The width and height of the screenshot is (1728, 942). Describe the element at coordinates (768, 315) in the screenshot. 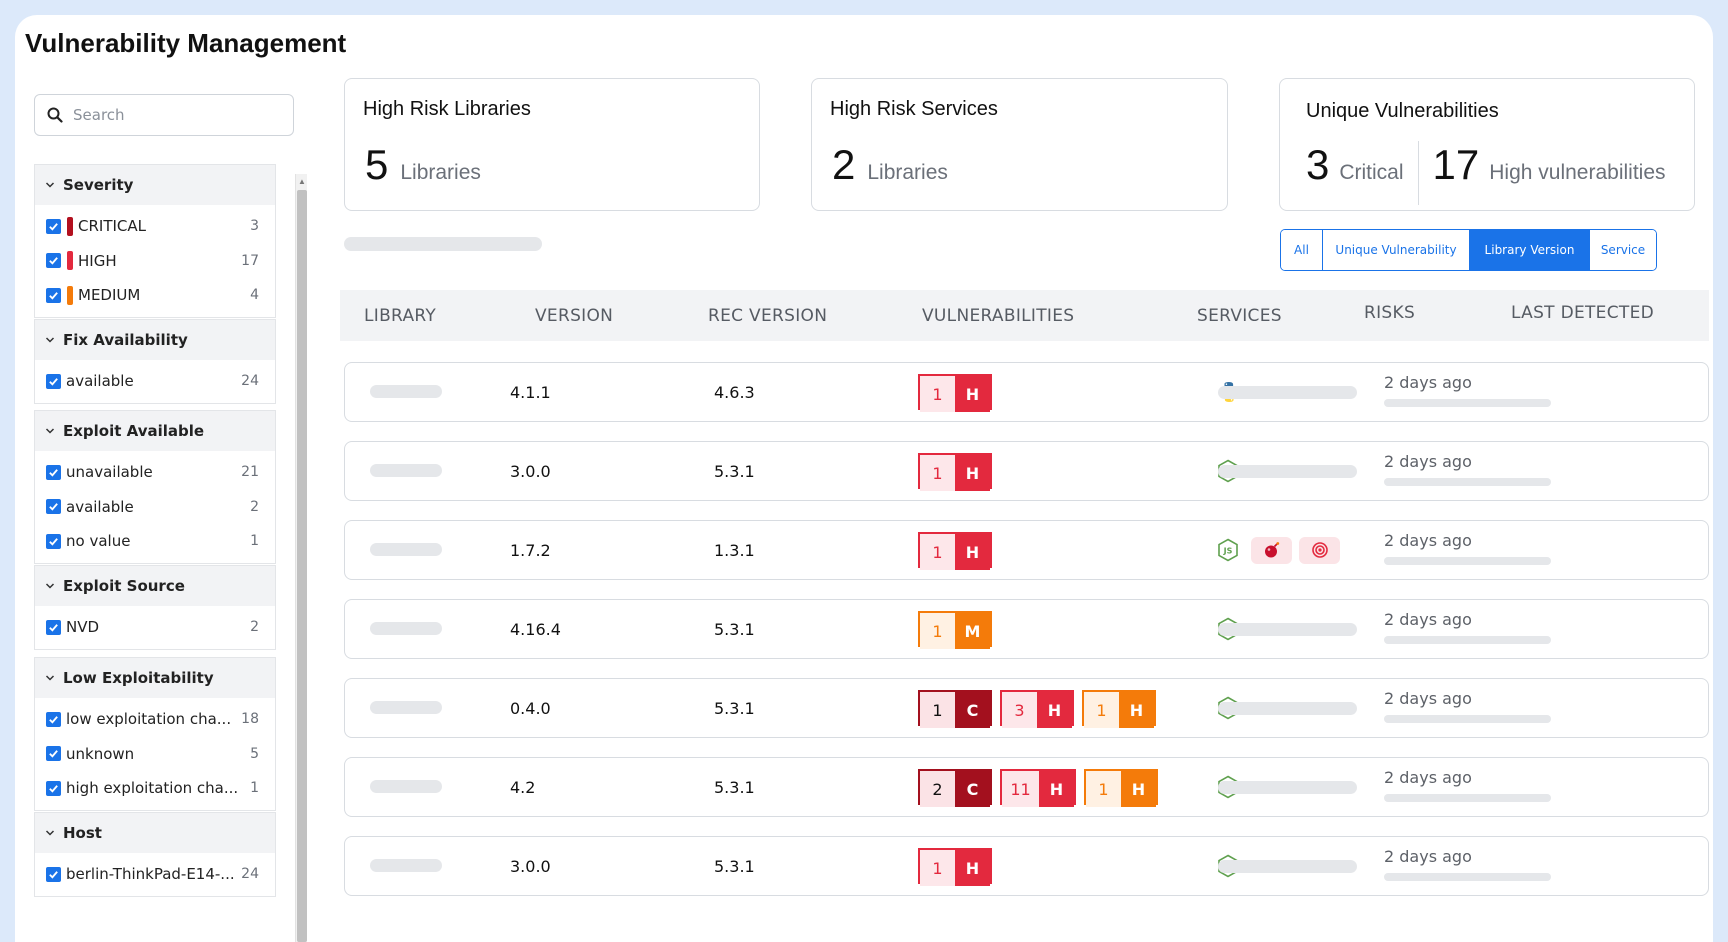

I see `col-rec-version: REC VERSION` at that location.